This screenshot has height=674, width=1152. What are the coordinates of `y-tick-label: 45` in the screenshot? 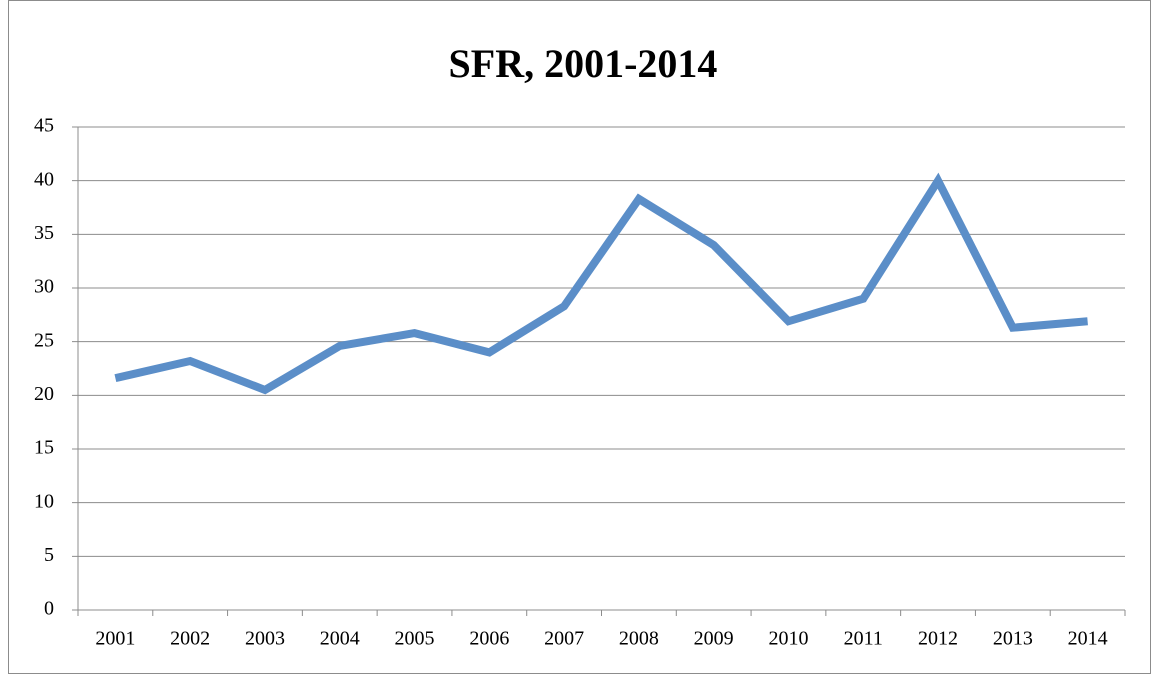 It's located at (44, 126).